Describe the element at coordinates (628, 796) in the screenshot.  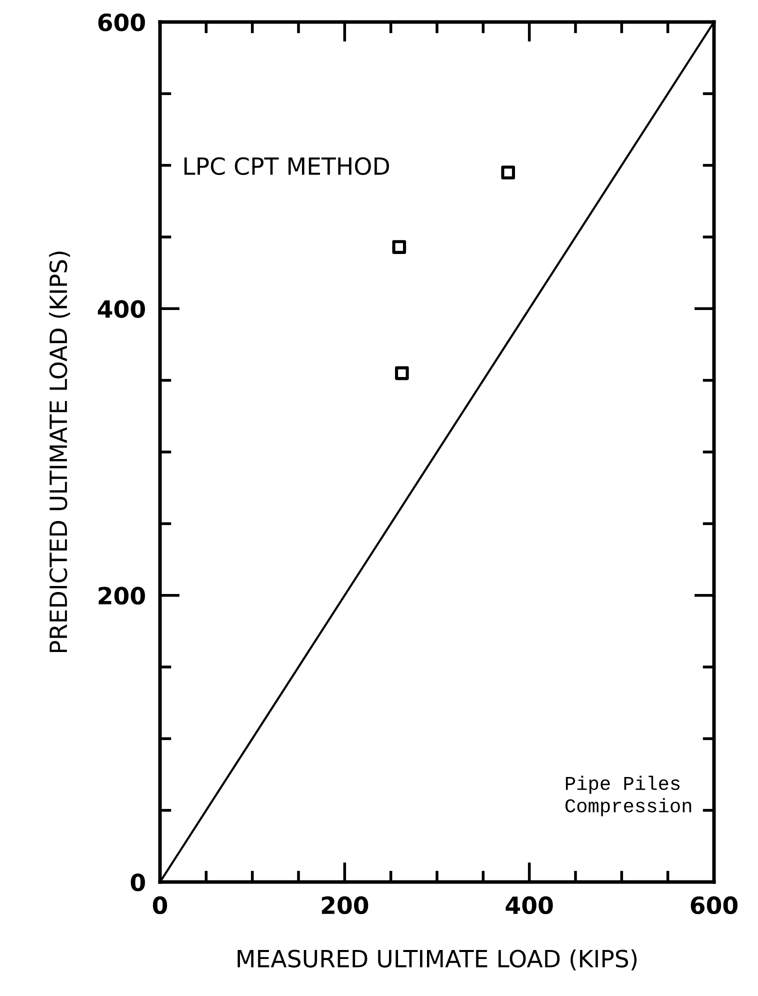
I see `annotation: Pipe Piles Compression` at that location.